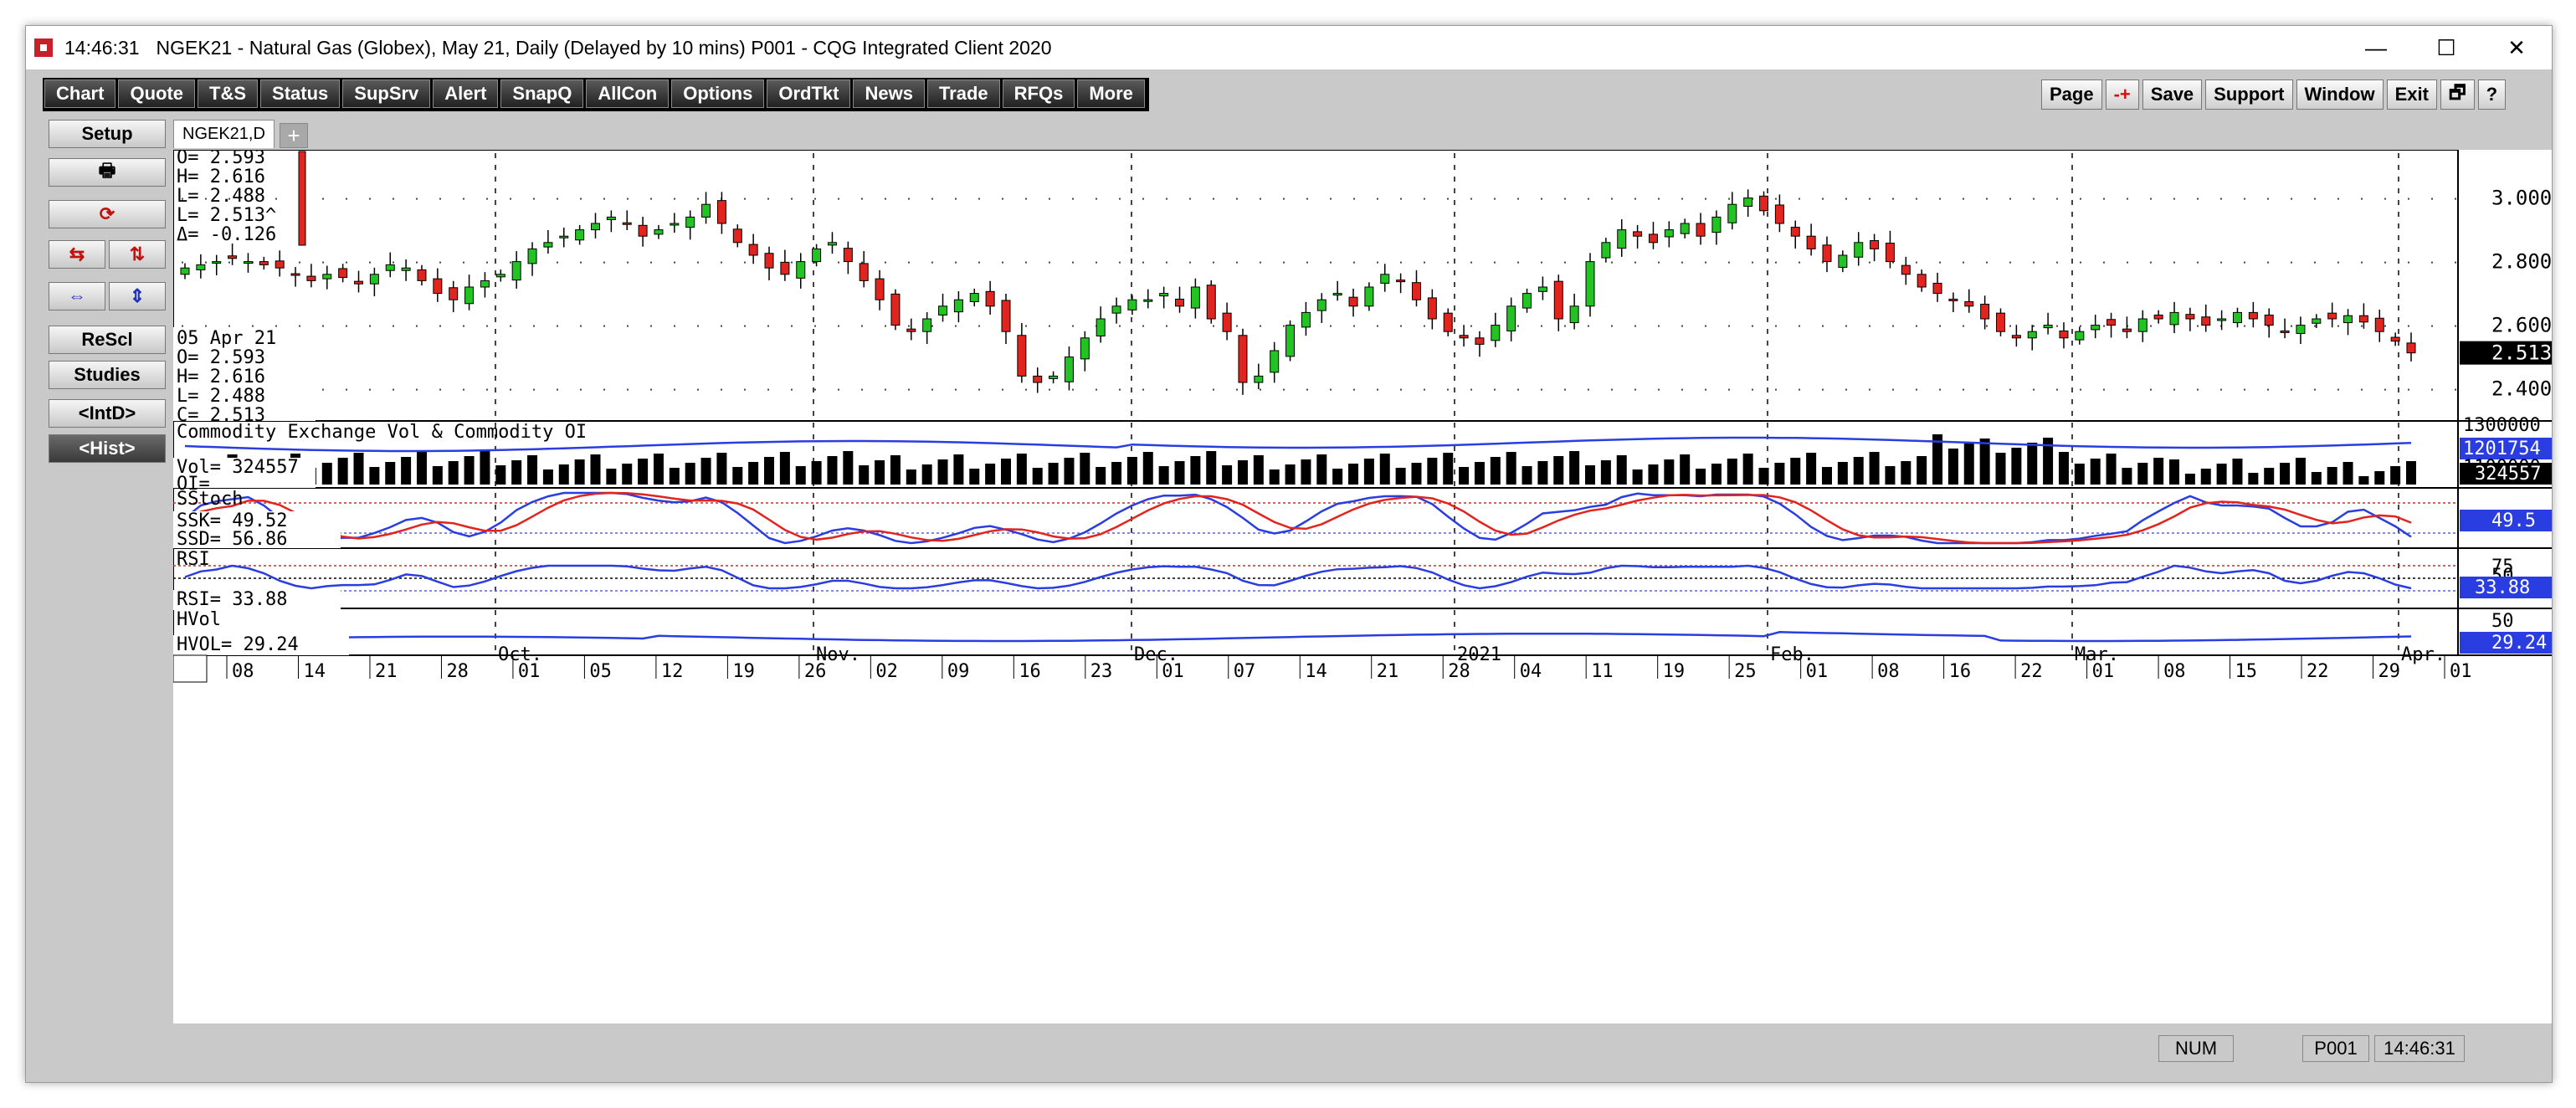  Describe the element at coordinates (466, 94) in the screenshot. I see `menu-alert: Alert` at that location.